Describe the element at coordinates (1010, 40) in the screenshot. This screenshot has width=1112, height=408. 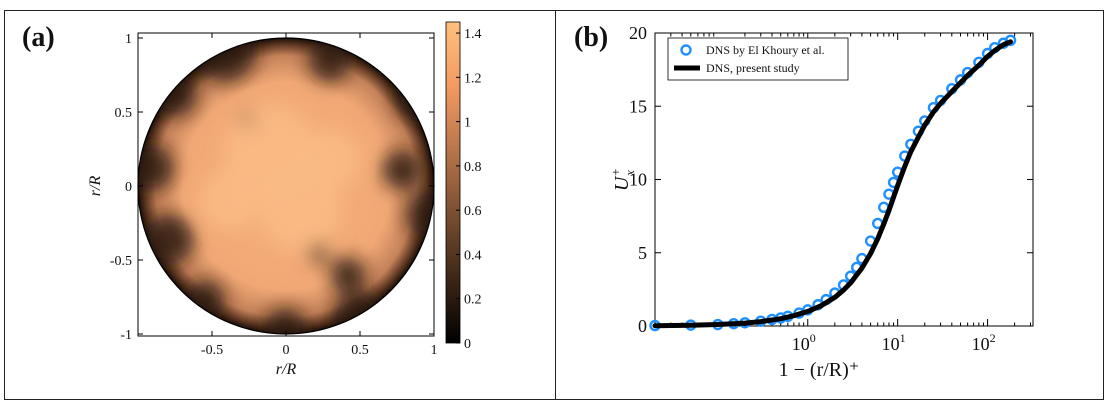
I see `data-point-el-khoury` at that location.